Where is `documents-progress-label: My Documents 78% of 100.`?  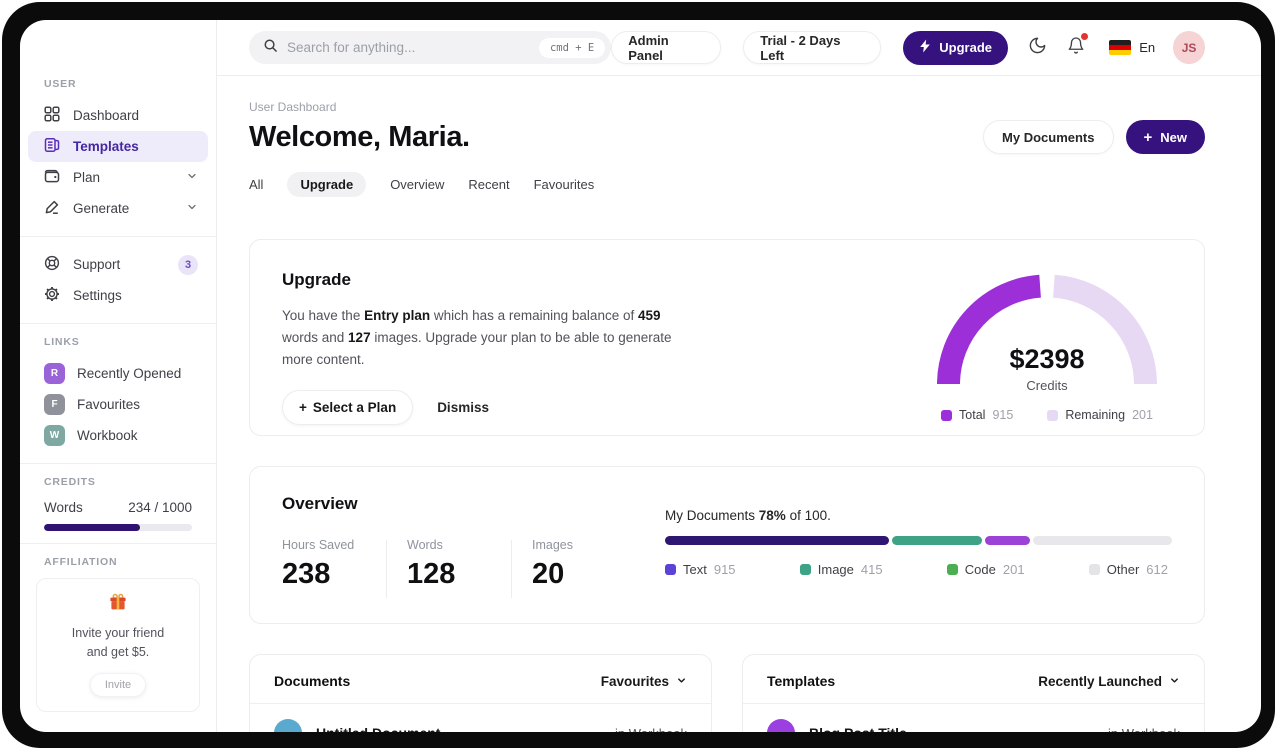
documents-progress-label: My Documents 78% of 100. is located at coordinates (748, 515).